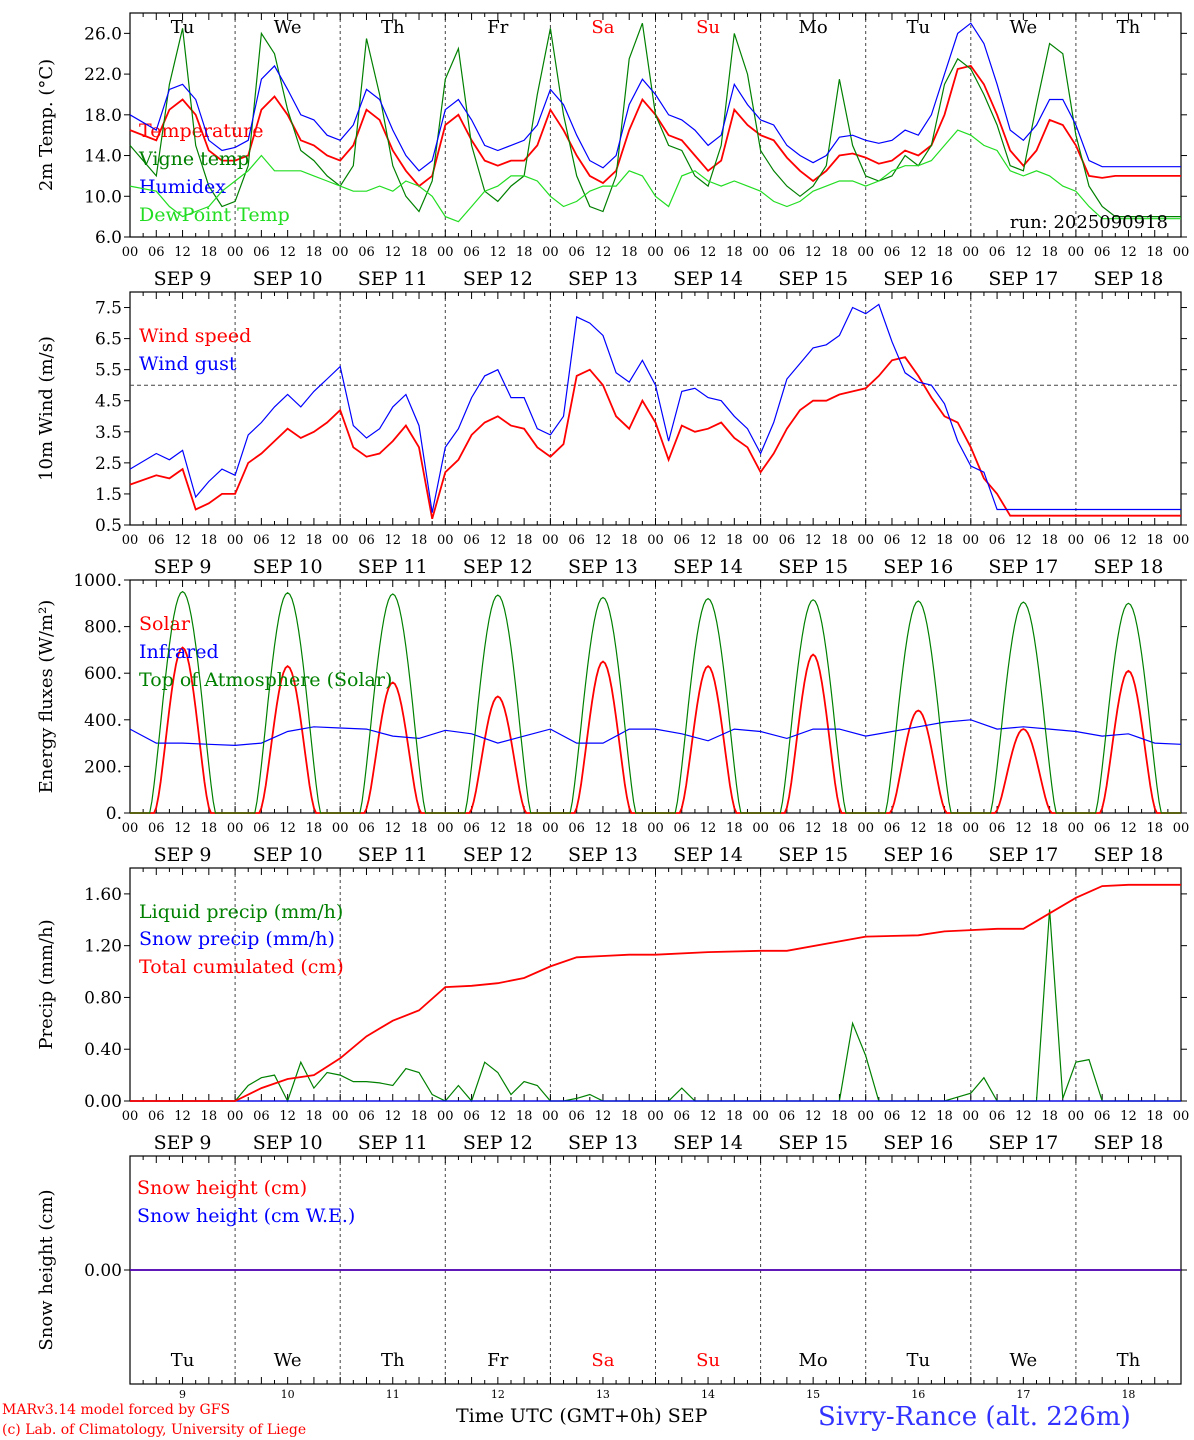 The width and height of the screenshot is (1194, 1440). I want to click on weekday-label: Sa, so click(602, 1360).